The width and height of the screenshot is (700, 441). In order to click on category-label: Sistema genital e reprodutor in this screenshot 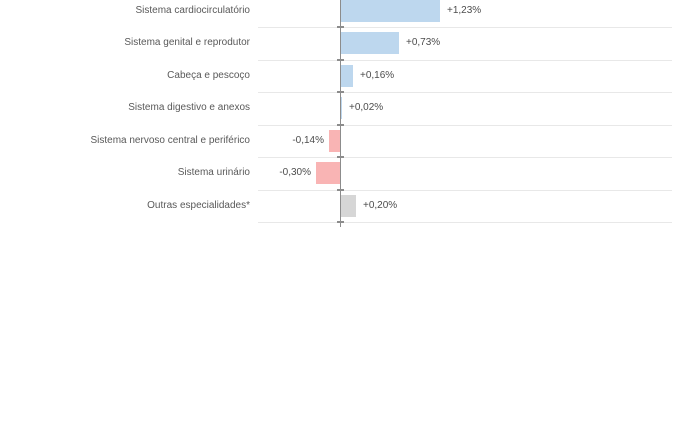, I will do `click(187, 43)`.